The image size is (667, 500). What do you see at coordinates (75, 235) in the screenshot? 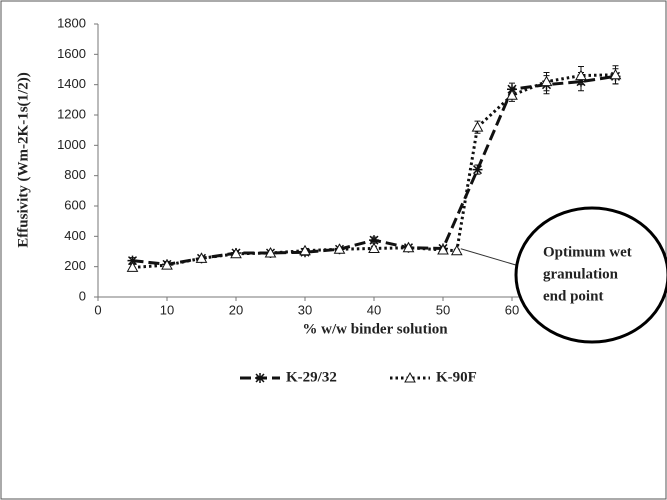
I see `y-tick-label: 400` at bounding box center [75, 235].